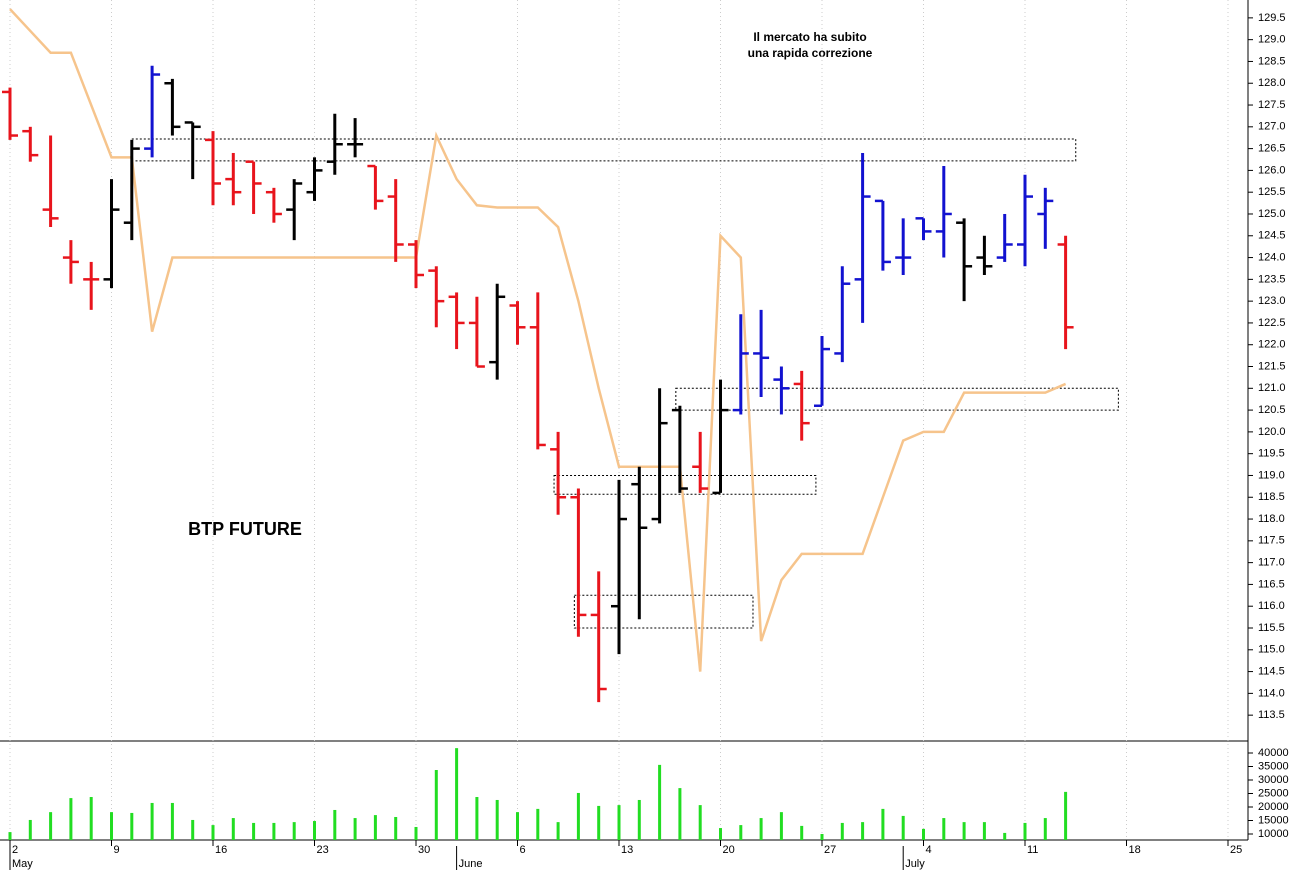 Image resolution: width=1297 pixels, height=870 pixels. What do you see at coordinates (810, 53) in the screenshot?
I see `annotation: una rapida correzione` at bounding box center [810, 53].